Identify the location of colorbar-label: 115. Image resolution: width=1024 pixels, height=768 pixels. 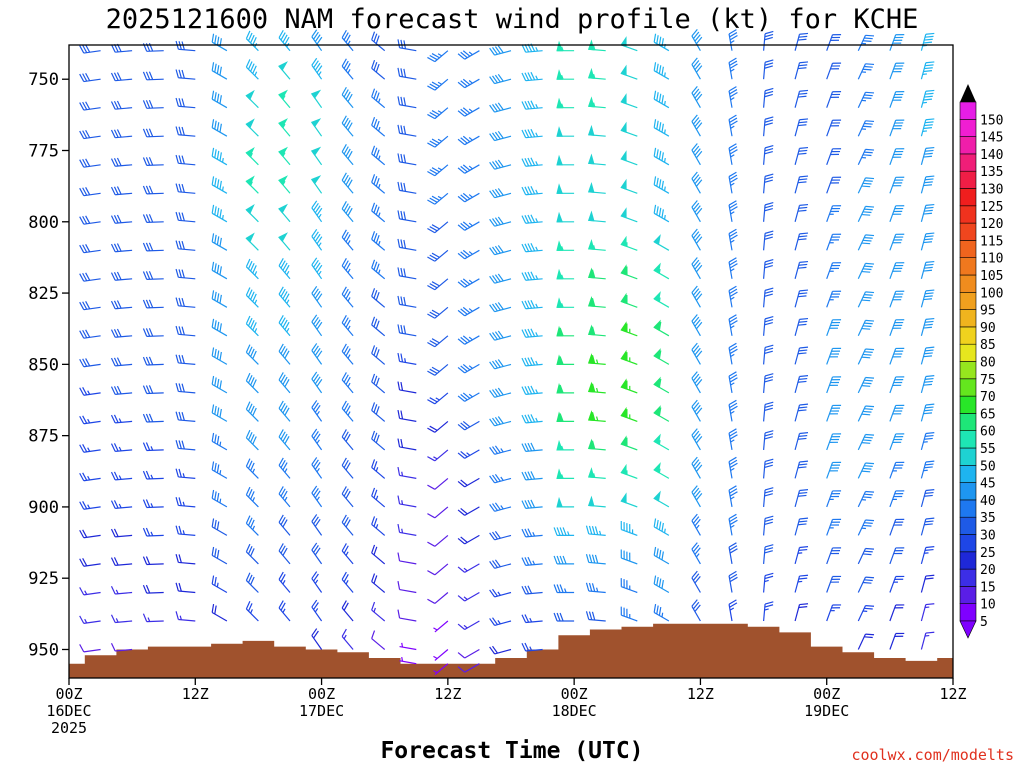
(991, 241).